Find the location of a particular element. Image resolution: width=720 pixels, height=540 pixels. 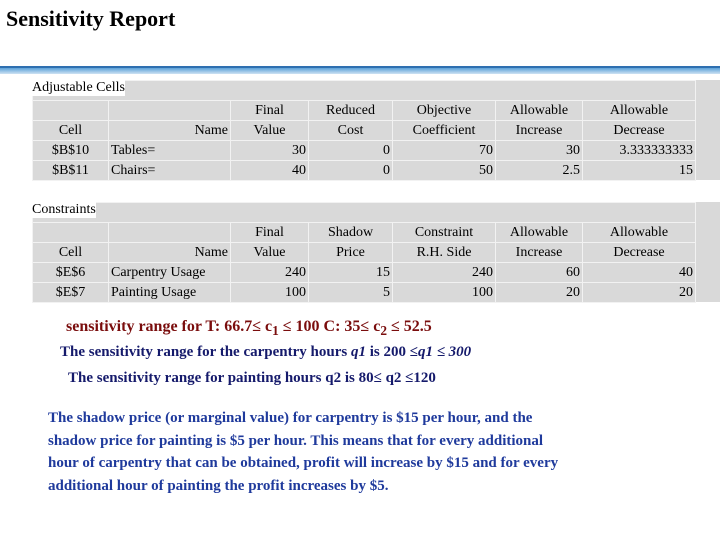

section-label: Constraints is located at coordinates (64, 210).